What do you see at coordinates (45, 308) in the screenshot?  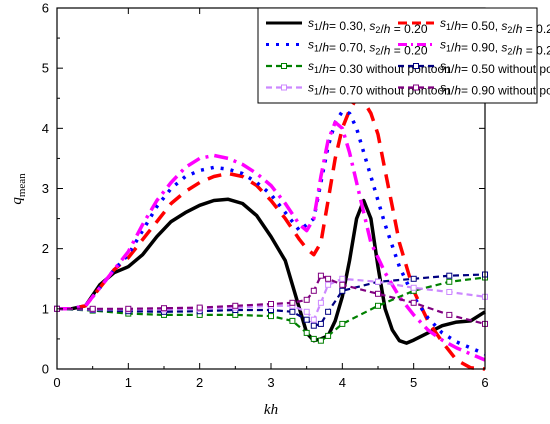 I see `y-tick-label: 1` at bounding box center [45, 308].